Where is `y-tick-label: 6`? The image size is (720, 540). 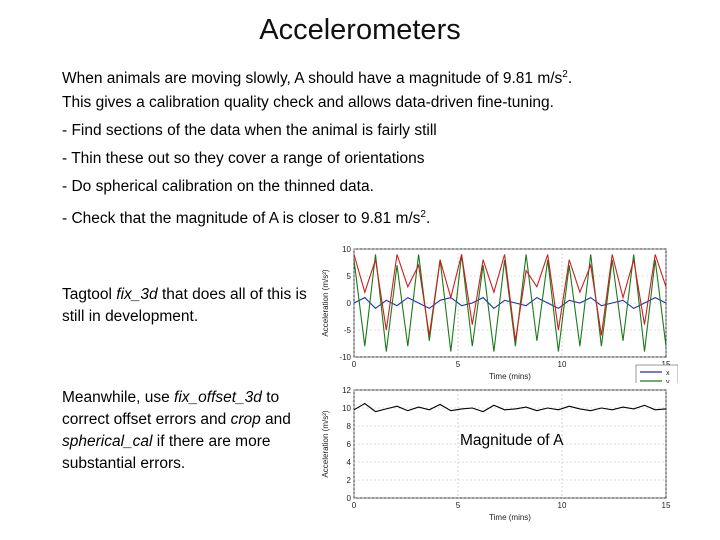
y-tick-label: 6 is located at coordinates (349, 444).